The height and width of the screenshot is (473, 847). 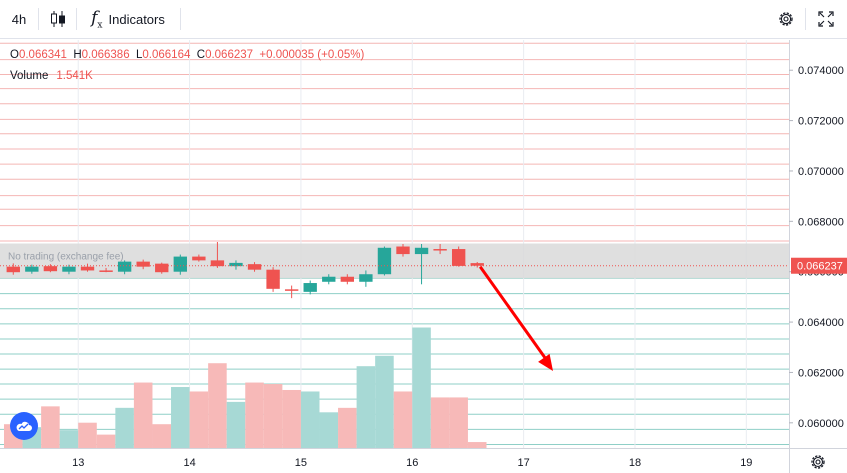 What do you see at coordinates (245, 270) in the screenshot?
I see `candles` at bounding box center [245, 270].